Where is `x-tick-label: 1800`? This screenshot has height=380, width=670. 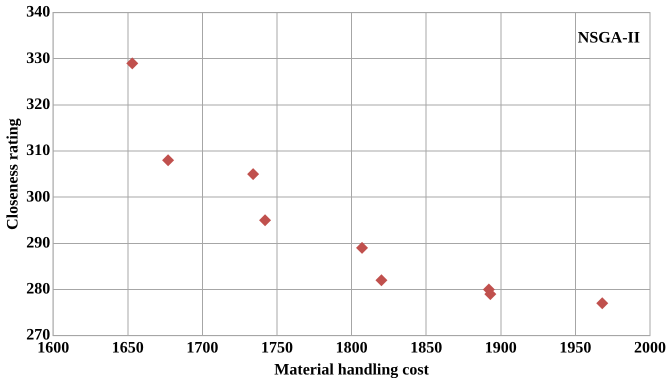
x-tick-label: 1800 is located at coordinates (352, 347).